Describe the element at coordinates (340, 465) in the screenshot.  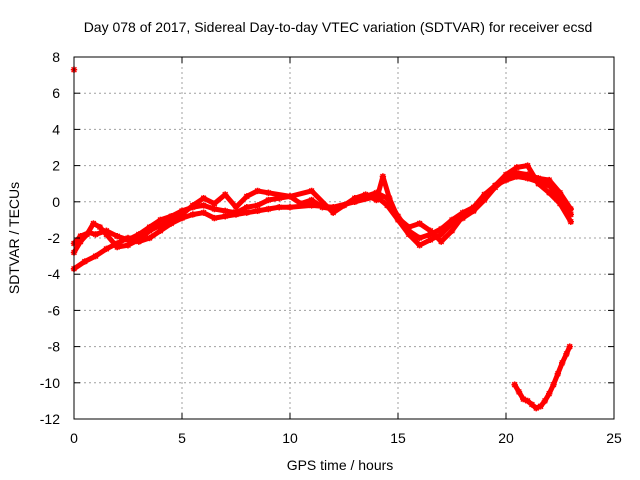
I see `x-axis-label: GPS time / hours` at that location.